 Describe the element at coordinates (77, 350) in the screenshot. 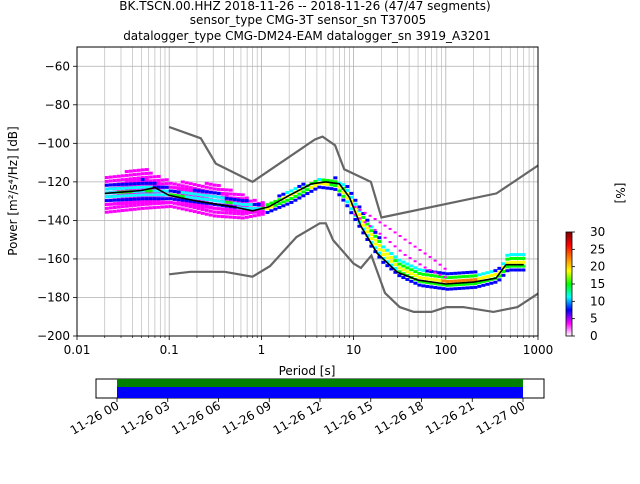

I see `x-tick-label: 0.01` at that location.